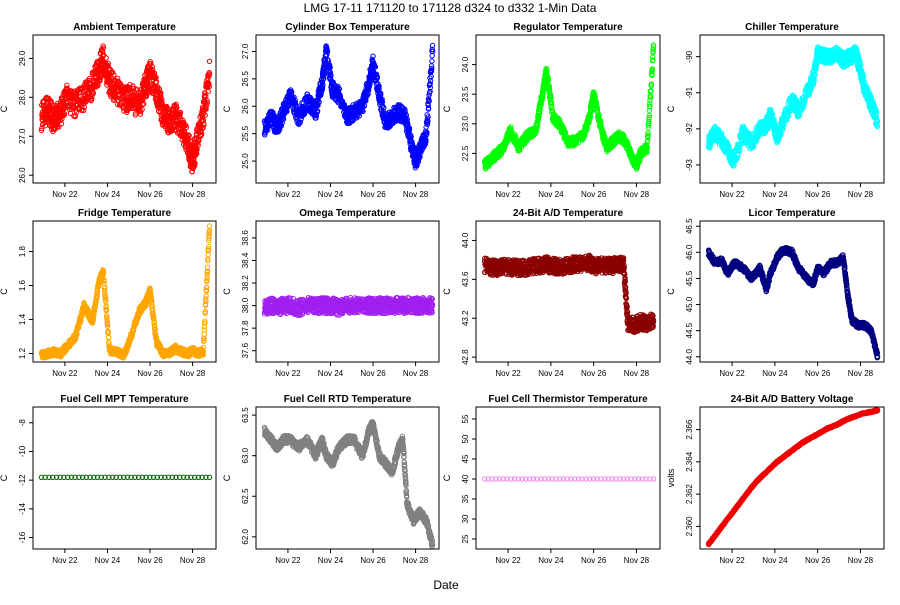 The image size is (900, 605). Describe the element at coordinates (22, 97) in the screenshot. I see `y-tick-label: 28.0` at that location.